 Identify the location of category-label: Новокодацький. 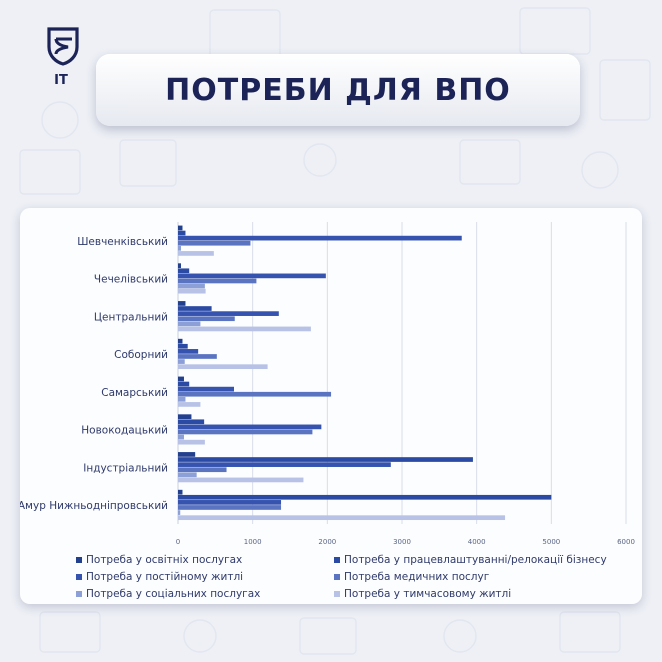
(124, 431).